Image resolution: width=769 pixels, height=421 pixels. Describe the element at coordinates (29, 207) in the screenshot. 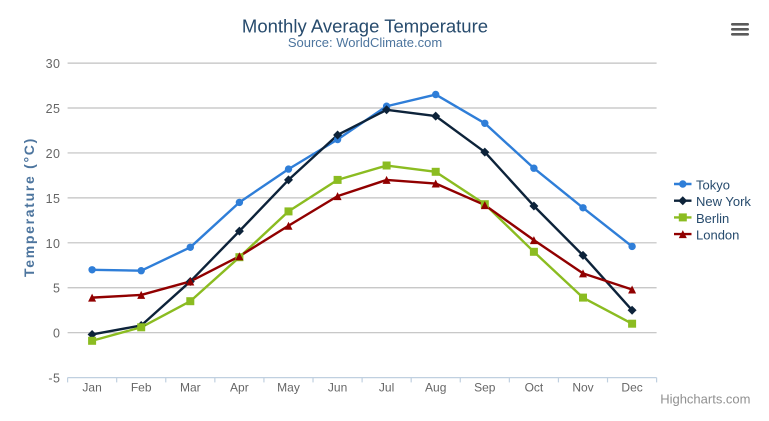

I see `svg-text: Temperature (°C)` at that location.